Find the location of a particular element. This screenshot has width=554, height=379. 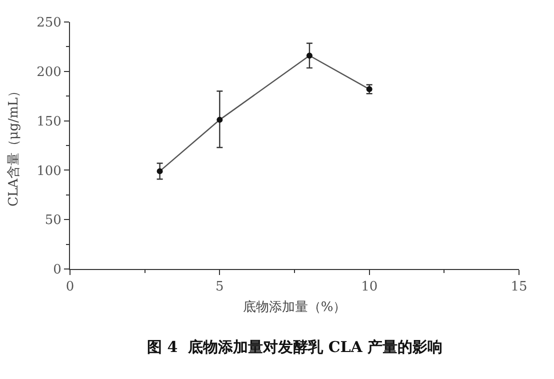

x-tick-label: 0 is located at coordinates (70, 287).